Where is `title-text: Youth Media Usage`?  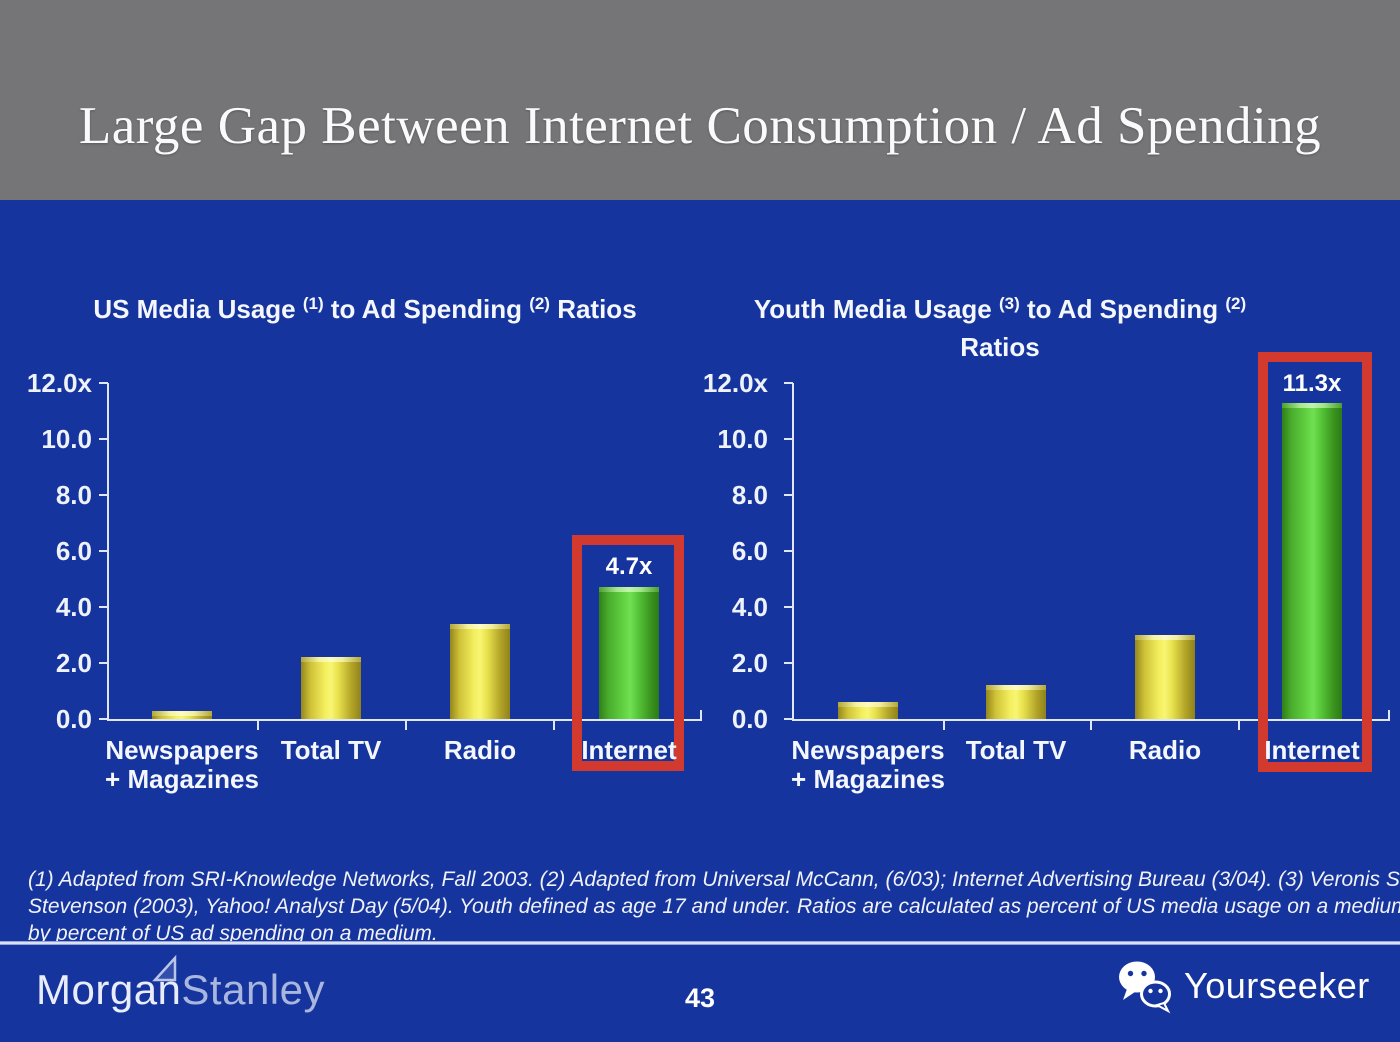
title-text: Youth Media Usage is located at coordinates (876, 309).